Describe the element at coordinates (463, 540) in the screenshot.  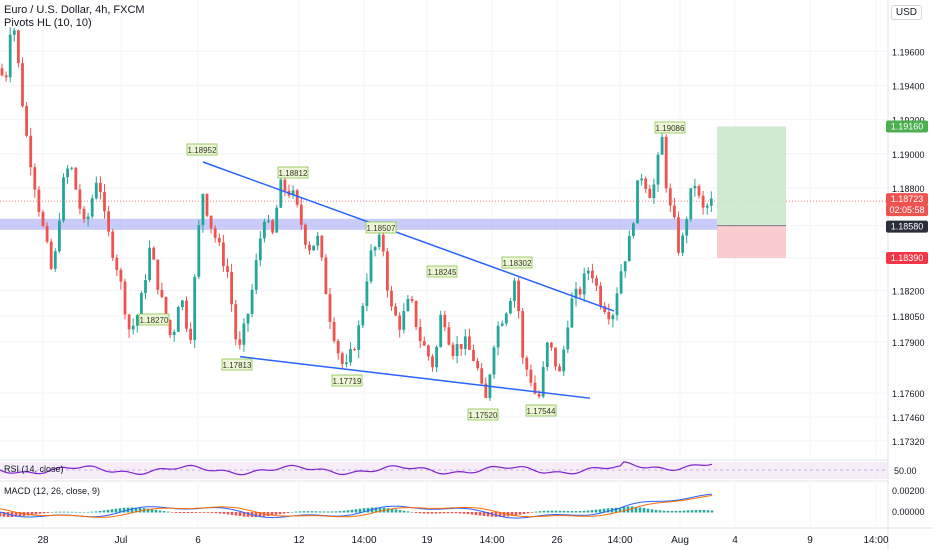
I see `time-axis: 28 Jul 6 12 14:00 19 14:00 26 14:00 Aug 4 9 14:00` at that location.